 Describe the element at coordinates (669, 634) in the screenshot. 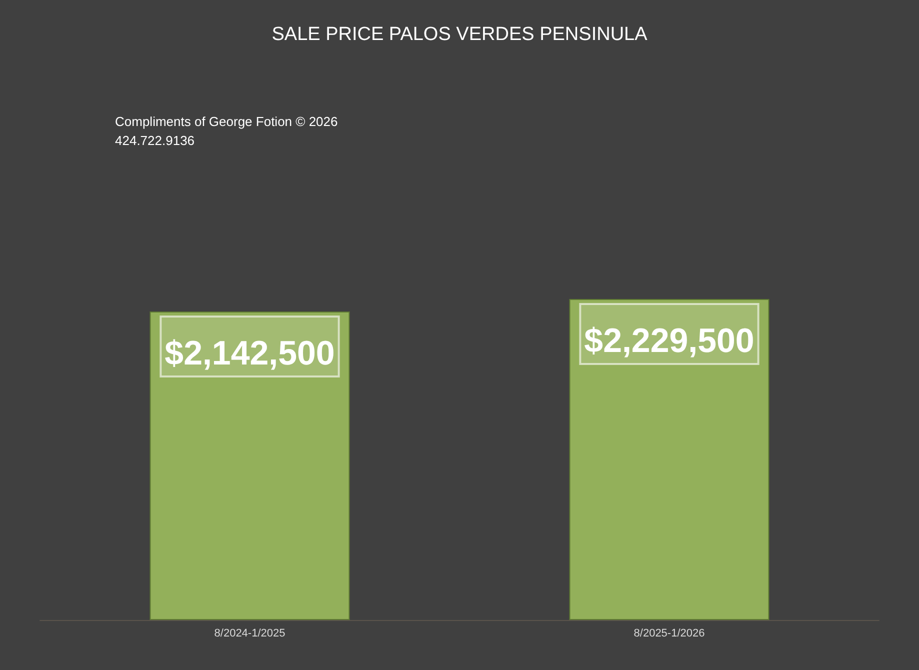

I see `x-tick-label: 8/2025-1/2026` at that location.